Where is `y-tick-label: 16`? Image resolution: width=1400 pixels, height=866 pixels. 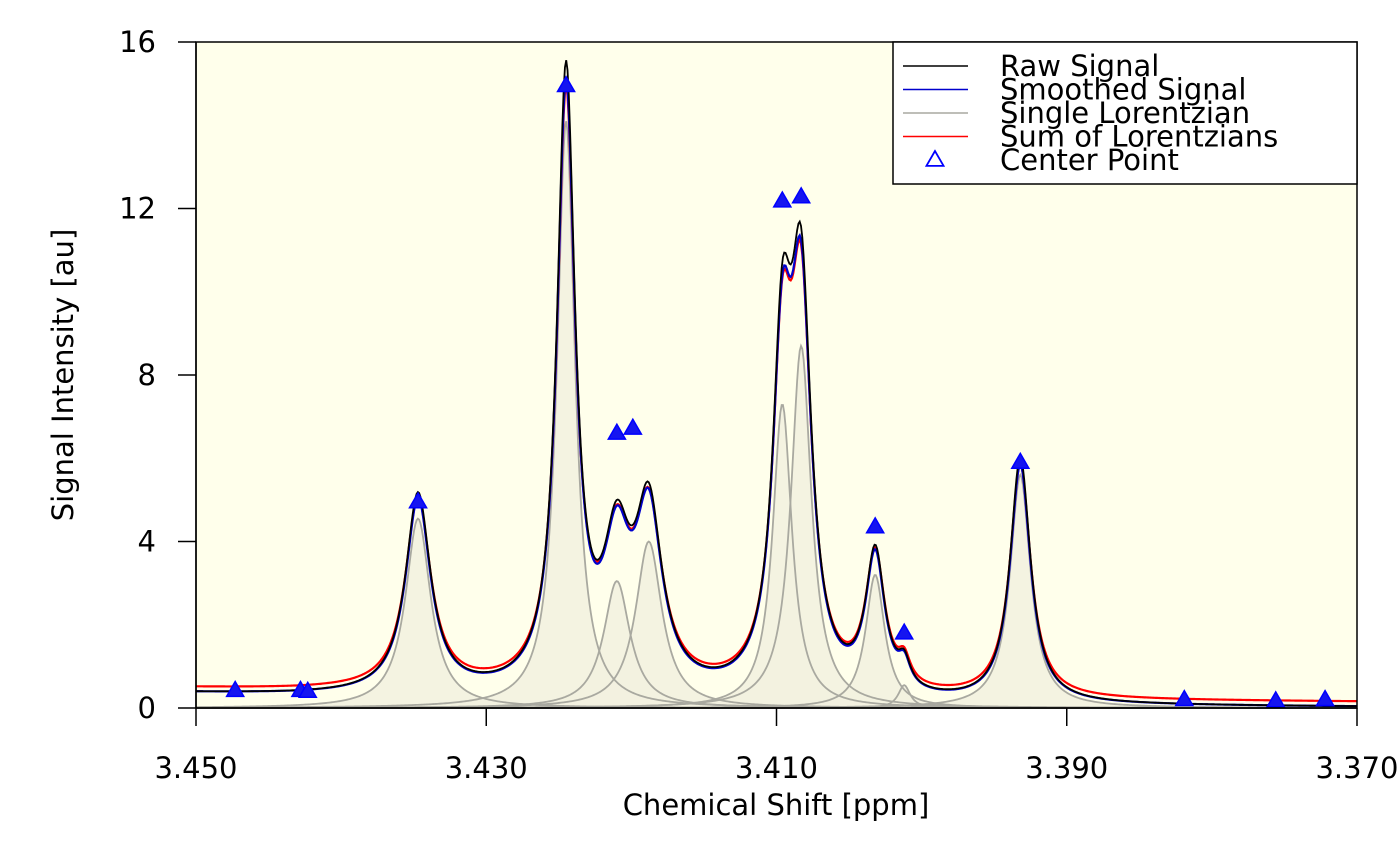
y-tick-label: 16 is located at coordinates (137, 42).